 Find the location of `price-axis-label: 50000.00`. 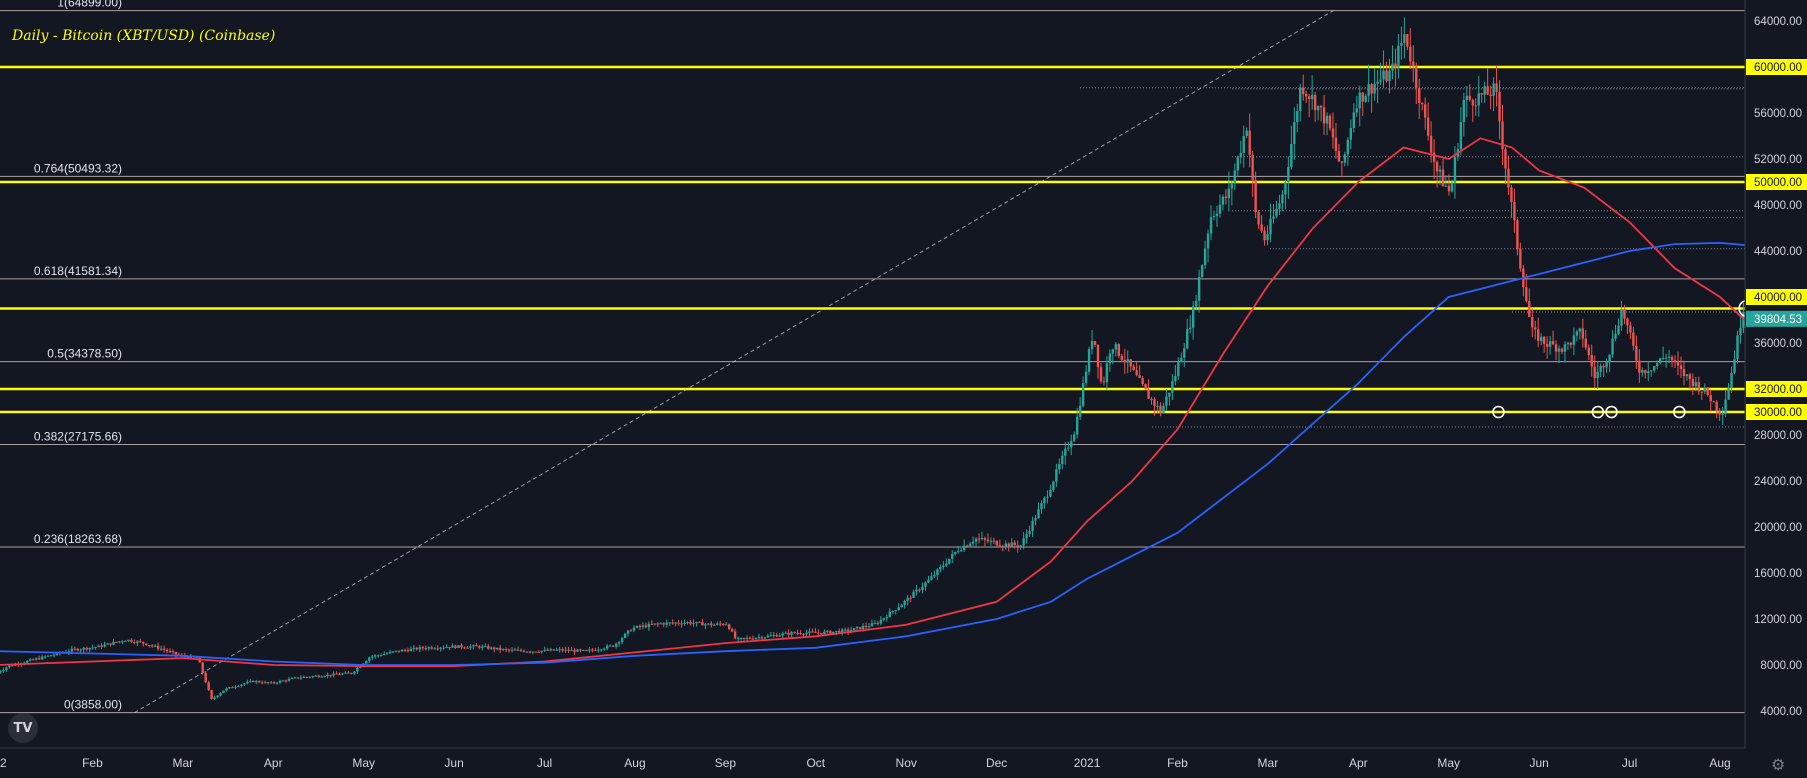

price-axis-label: 50000.00 is located at coordinates (1778, 183).